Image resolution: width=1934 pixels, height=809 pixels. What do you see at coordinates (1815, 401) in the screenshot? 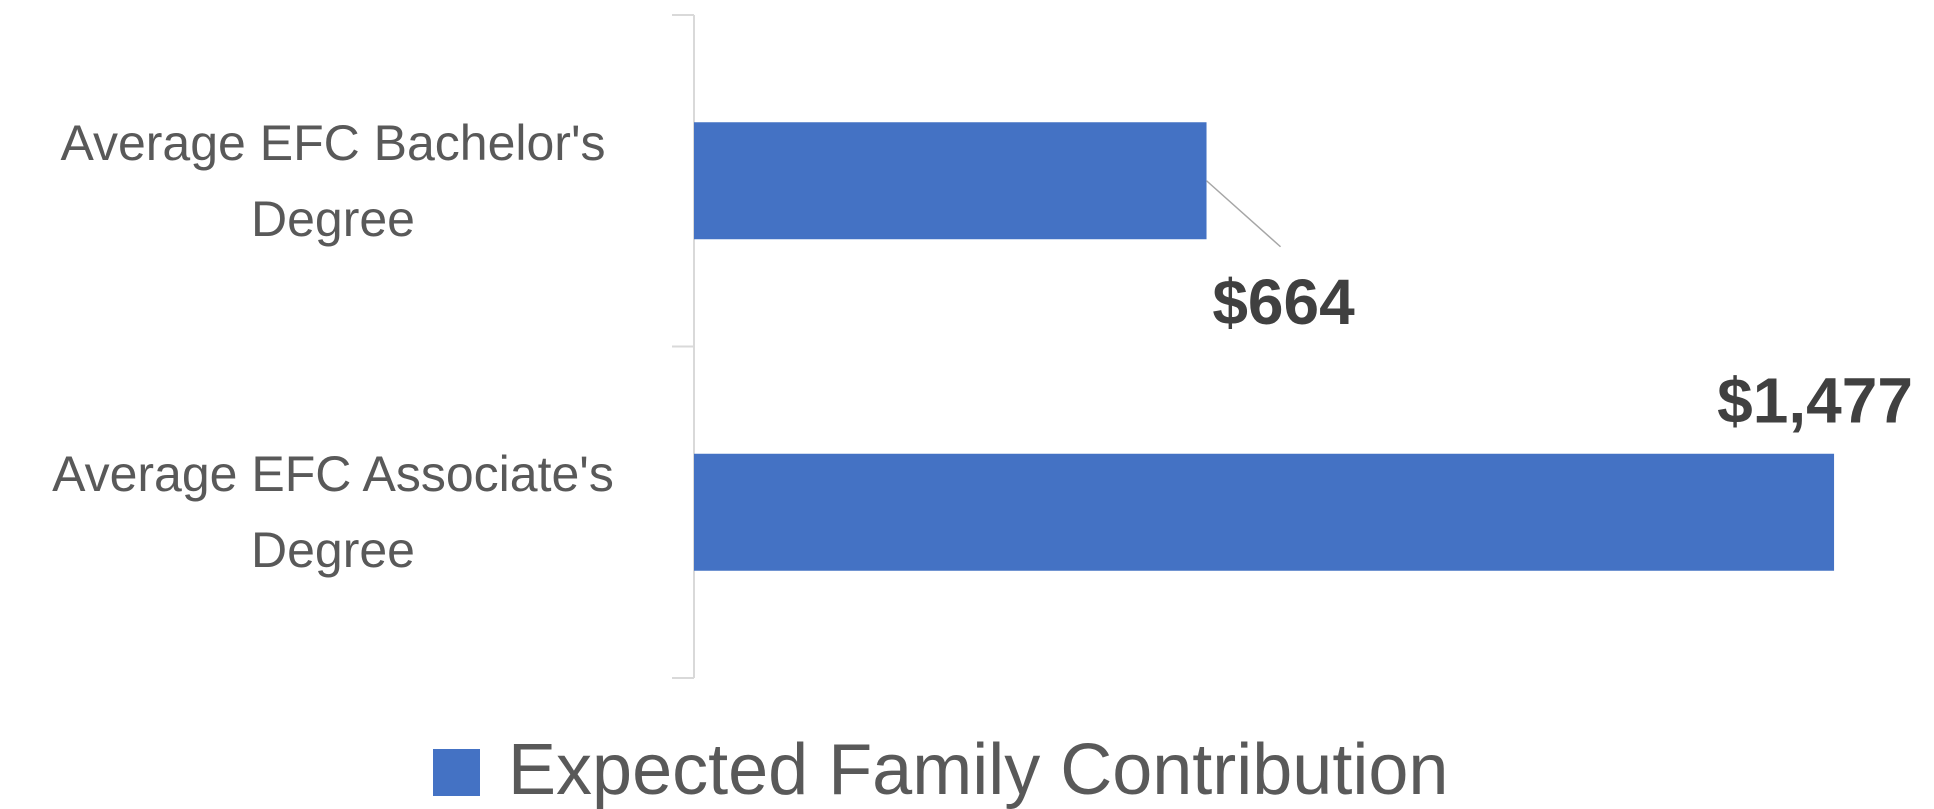
I see `data-label: $1,477` at bounding box center [1815, 401].